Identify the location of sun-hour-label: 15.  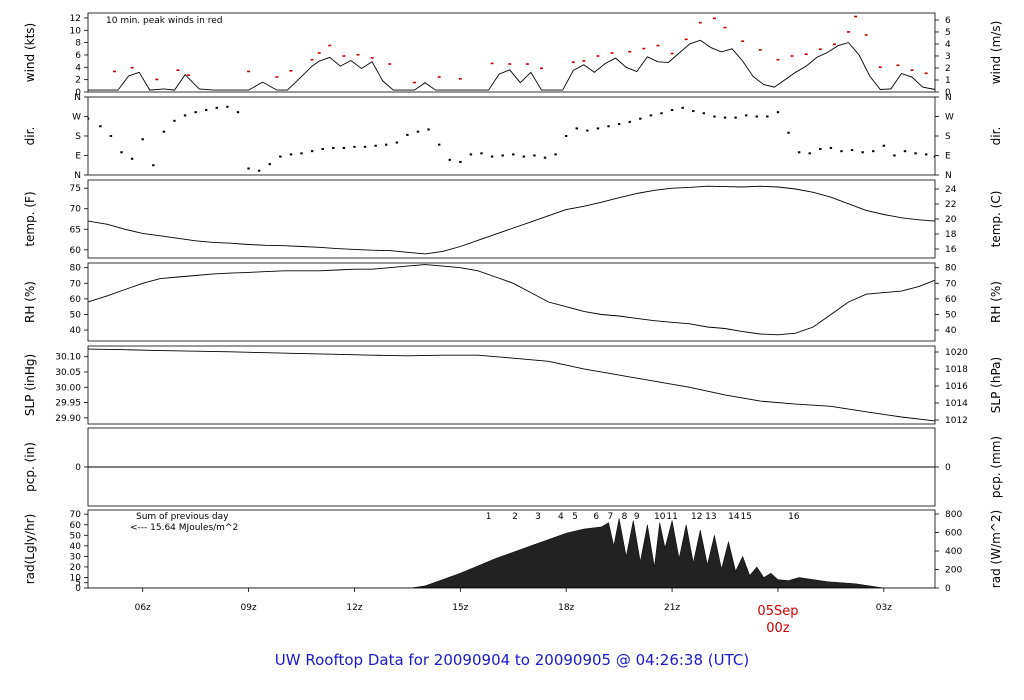
(745, 517).